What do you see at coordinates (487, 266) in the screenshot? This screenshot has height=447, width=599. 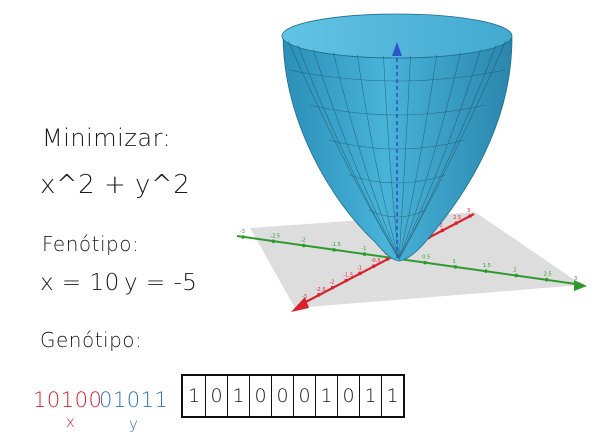 I see `axis-tick-label: 1.5` at bounding box center [487, 266].